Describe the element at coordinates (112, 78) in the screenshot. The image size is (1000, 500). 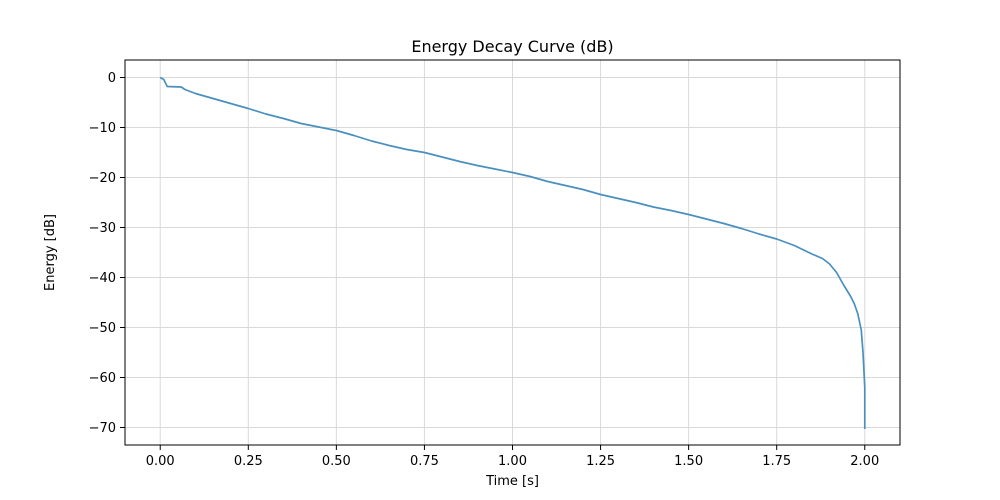
I see `y-tick-label: 0` at that location.